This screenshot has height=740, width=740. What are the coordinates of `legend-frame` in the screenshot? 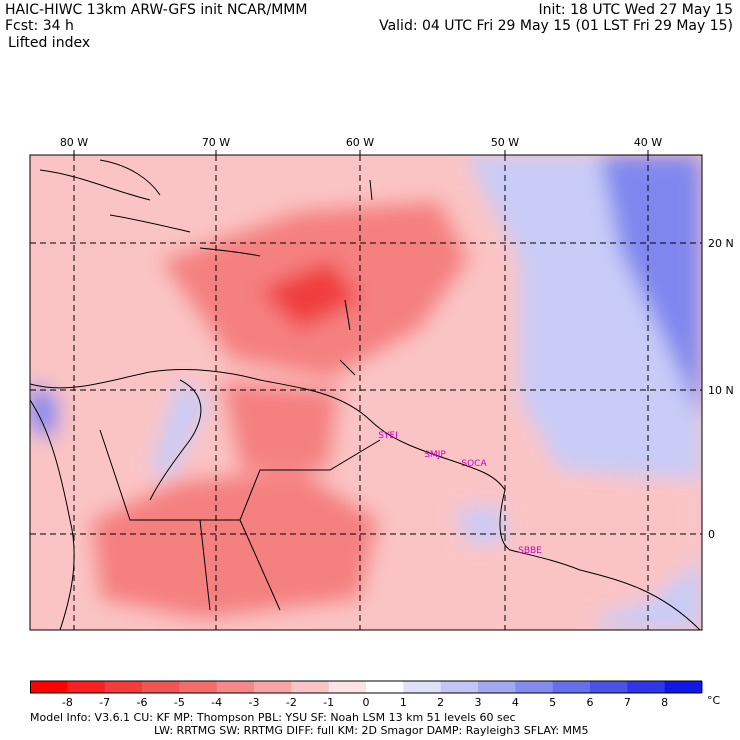 It's located at (366, 687).